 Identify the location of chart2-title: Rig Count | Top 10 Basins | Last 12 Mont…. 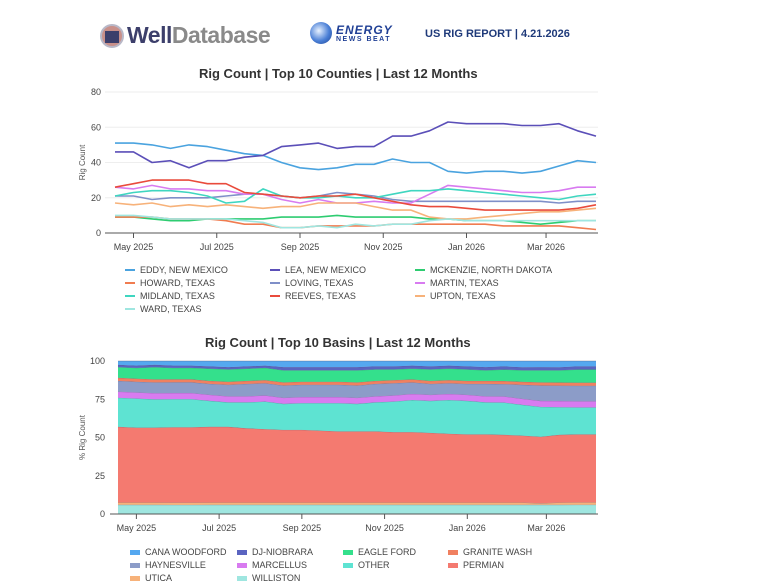
(338, 342).